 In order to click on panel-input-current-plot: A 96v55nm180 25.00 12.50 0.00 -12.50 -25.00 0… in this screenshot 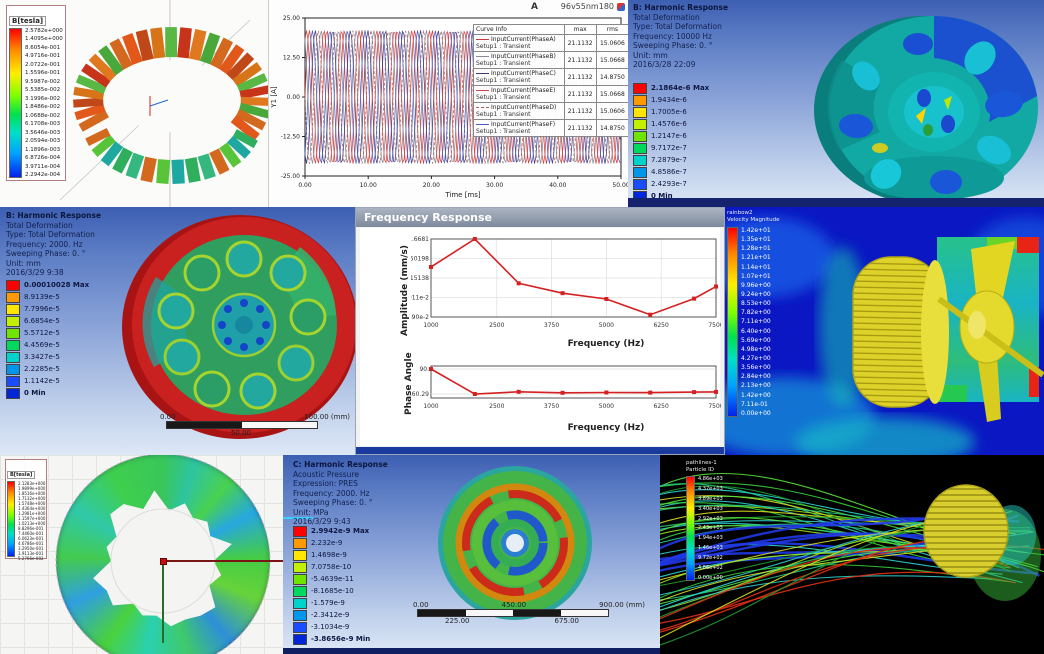, I will do `click(448, 103)`.